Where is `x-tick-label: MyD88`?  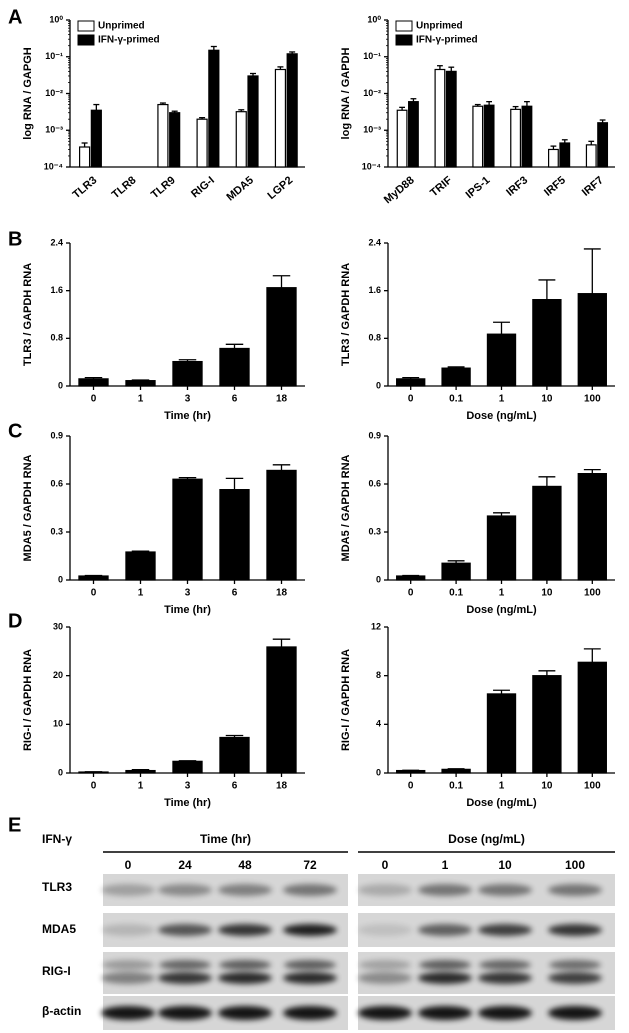
x-tick-label: MyD88 is located at coordinates (399, 190).